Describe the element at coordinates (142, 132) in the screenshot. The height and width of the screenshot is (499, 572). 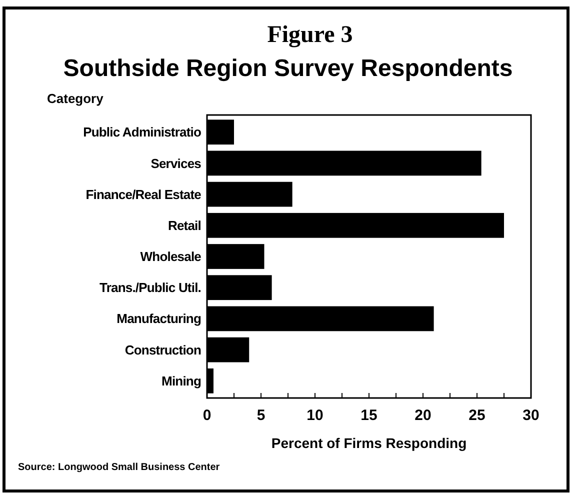
I see `y-tick-label: Public Administratio` at that location.